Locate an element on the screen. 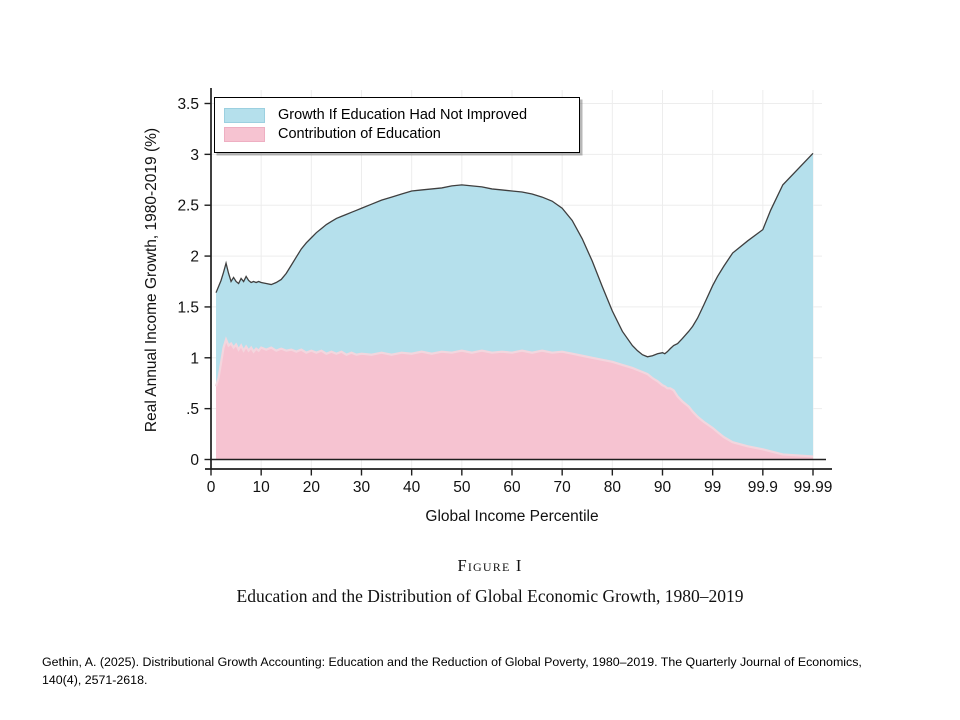  x-tick-labels: 0 10 20 30 40 50 60 70 80 90 99 99.9 99.99 is located at coordinates (520, 487).